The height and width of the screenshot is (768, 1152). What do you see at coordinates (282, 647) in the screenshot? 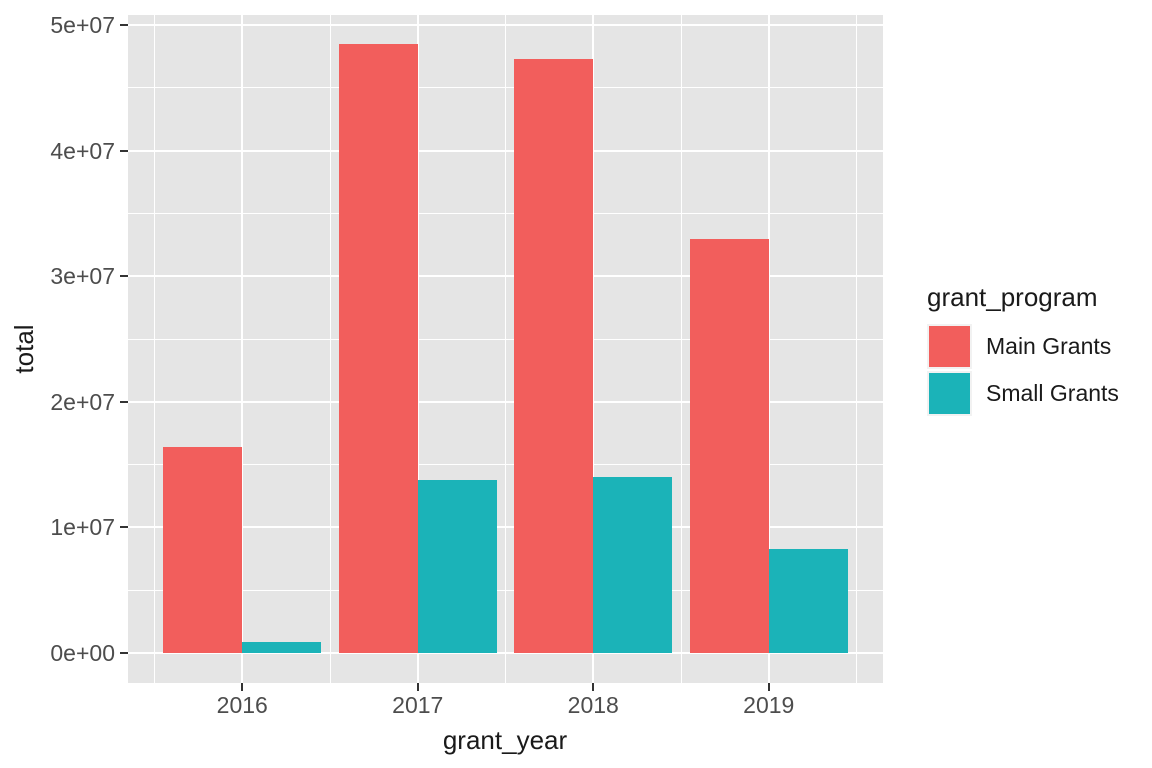
I see `bar-small-grants-2016` at bounding box center [282, 647].